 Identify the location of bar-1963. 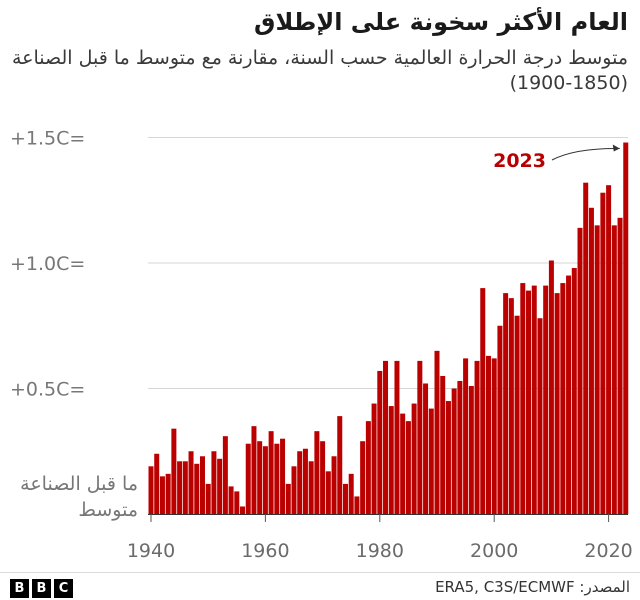
(283, 476).